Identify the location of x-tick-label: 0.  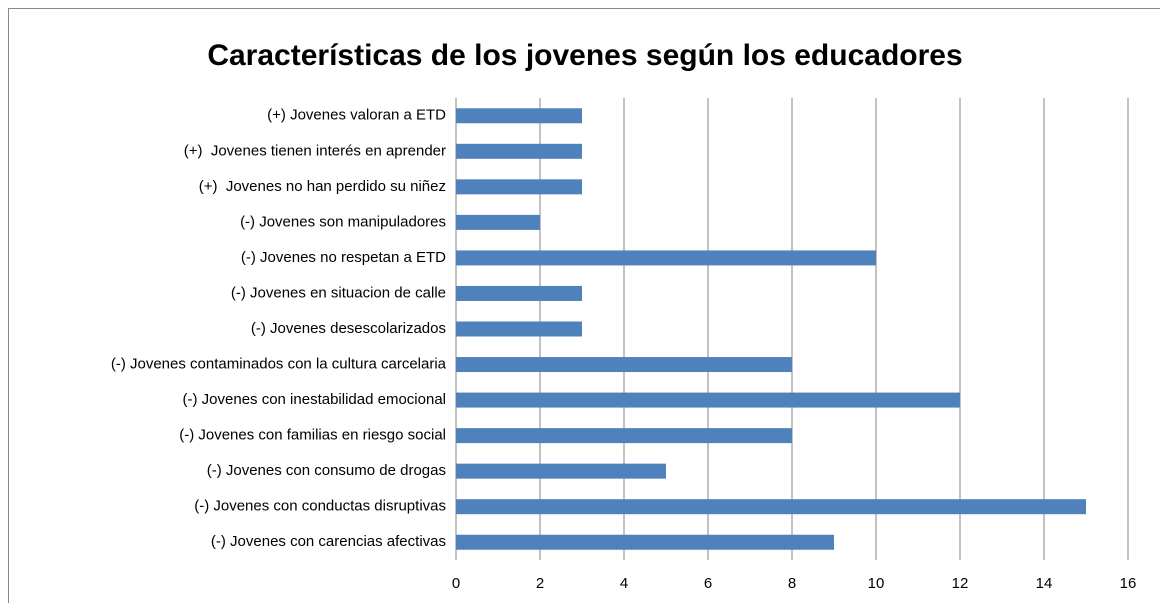
(456, 583).